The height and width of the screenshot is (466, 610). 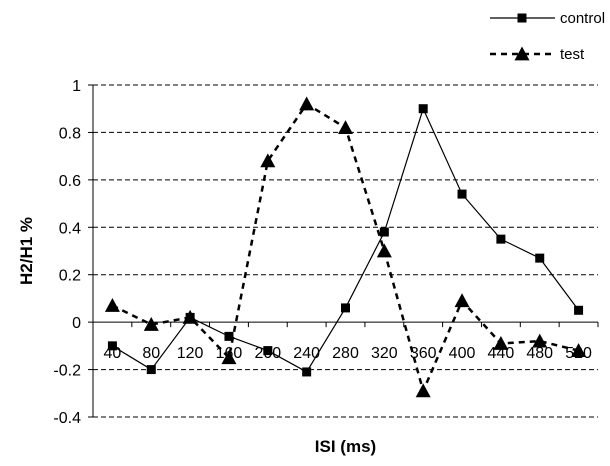 I want to click on y-tick-label: 1, so click(x=76, y=86).